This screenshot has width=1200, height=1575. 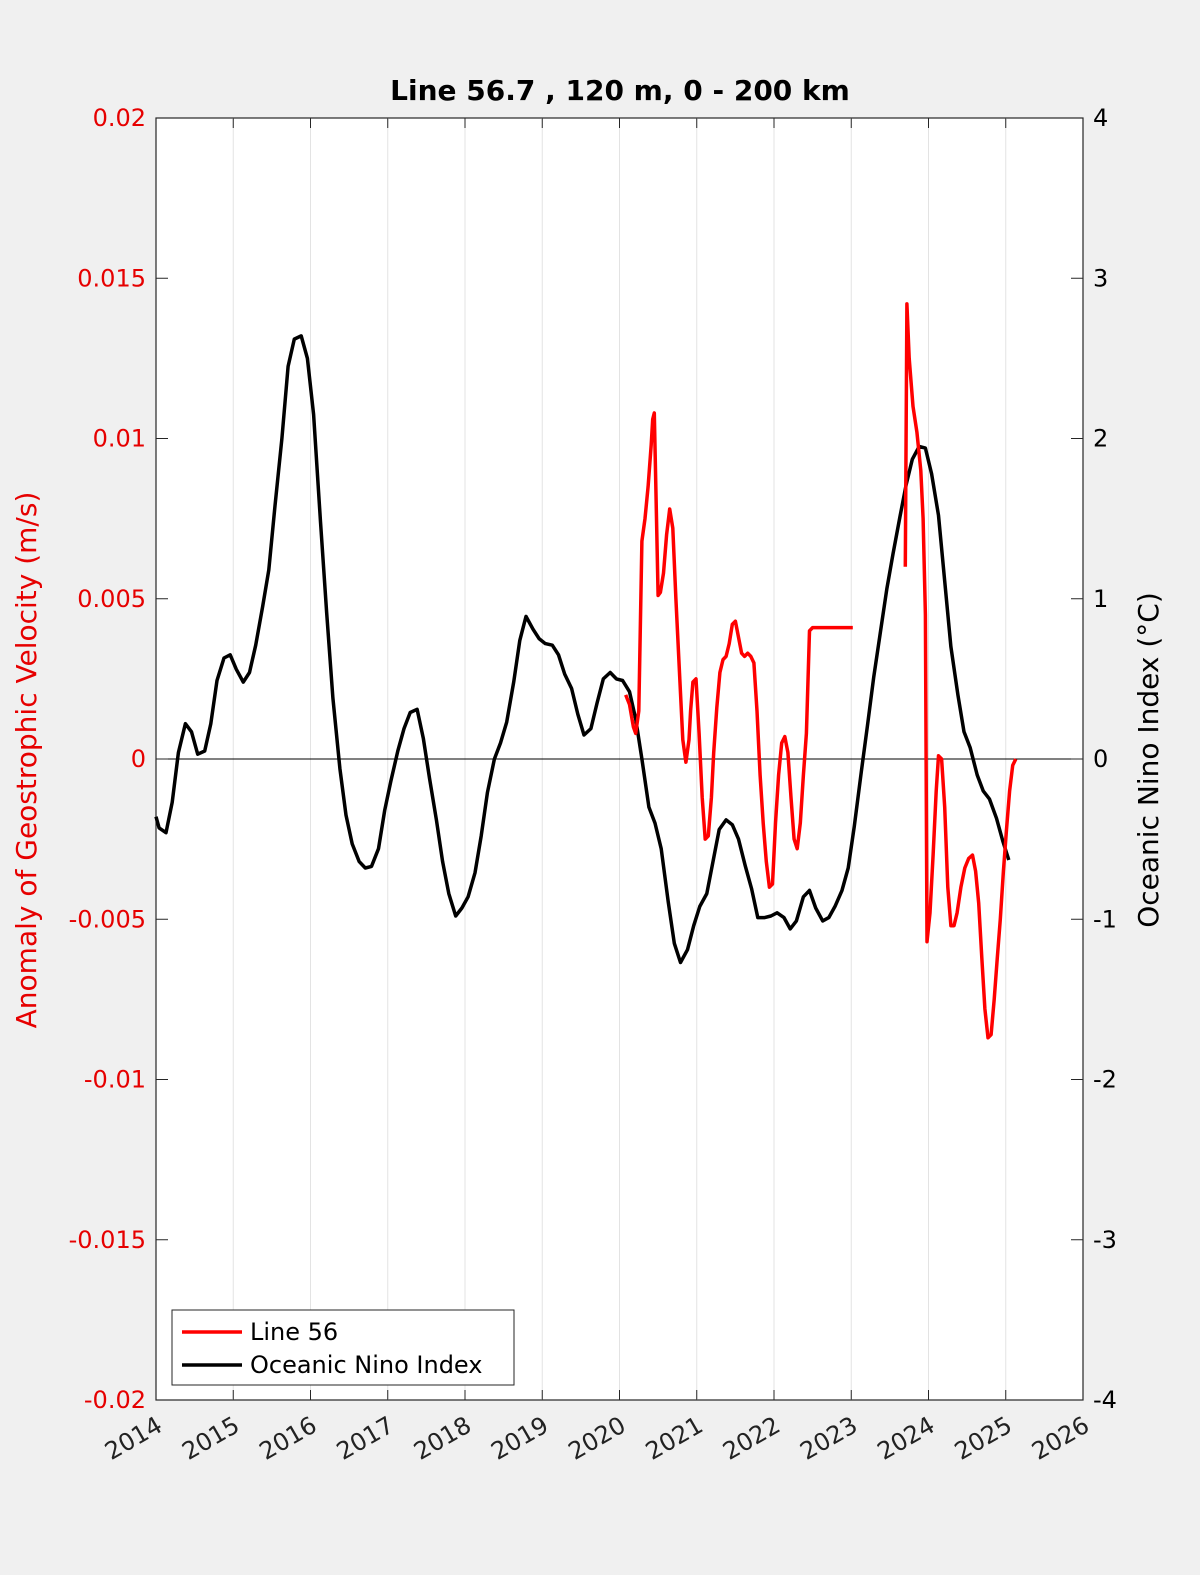 I want to click on x-tick-label: 2025, so click(x=983, y=1438).